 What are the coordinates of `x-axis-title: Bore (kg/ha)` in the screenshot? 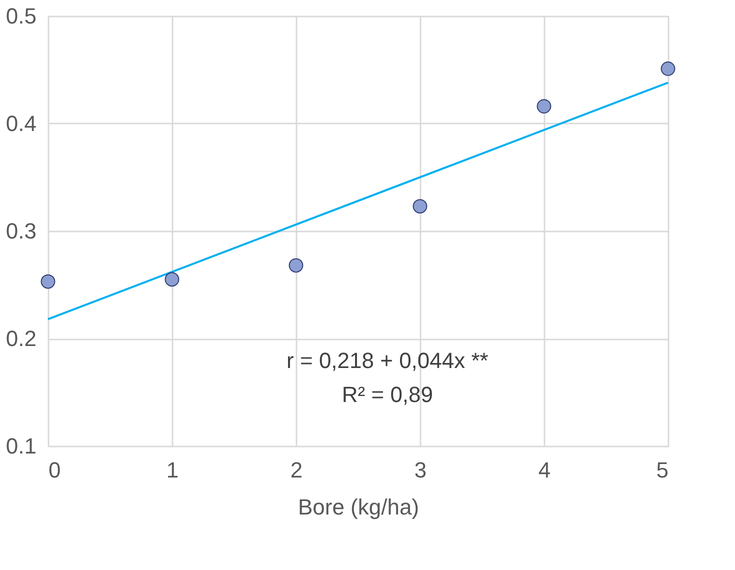 It's located at (359, 507).